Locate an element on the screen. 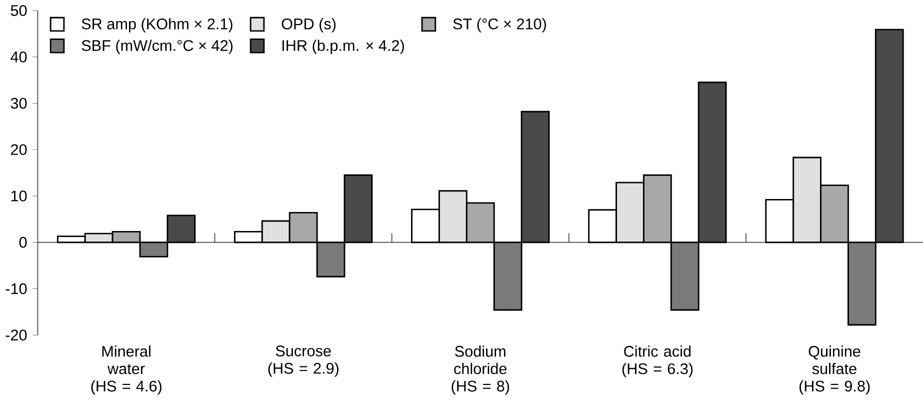 Image resolution: width=923 pixels, height=400 pixels. x-tick-label: Sucrose (HS = 2.9) is located at coordinates (303, 361).